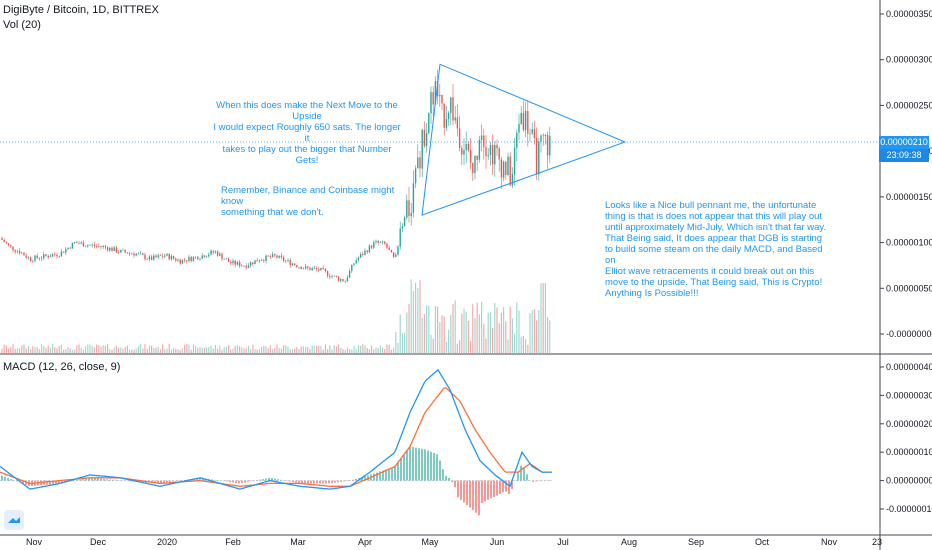 This screenshot has width=932, height=550. Describe the element at coordinates (272, 212) in the screenshot. I see `note-line: something that we don't.` at that location.